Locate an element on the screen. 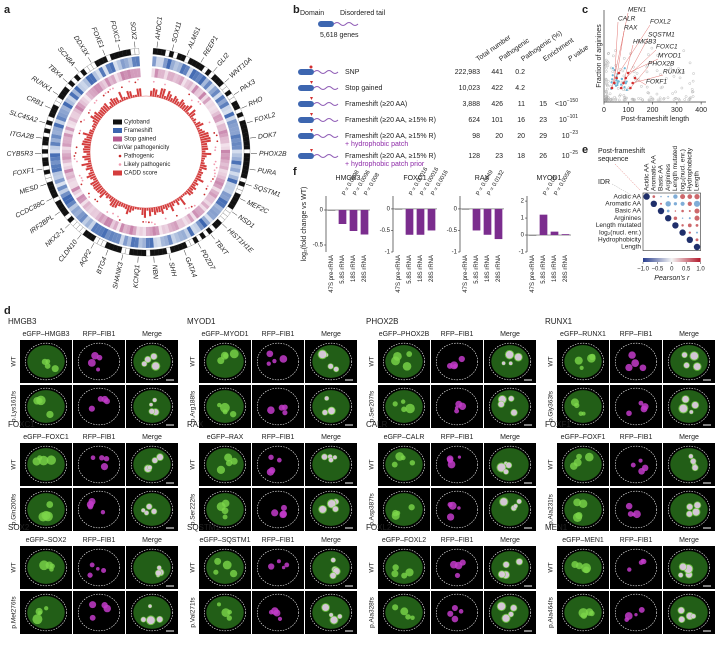  row-label: Arginines is located at coordinates (628, 218).